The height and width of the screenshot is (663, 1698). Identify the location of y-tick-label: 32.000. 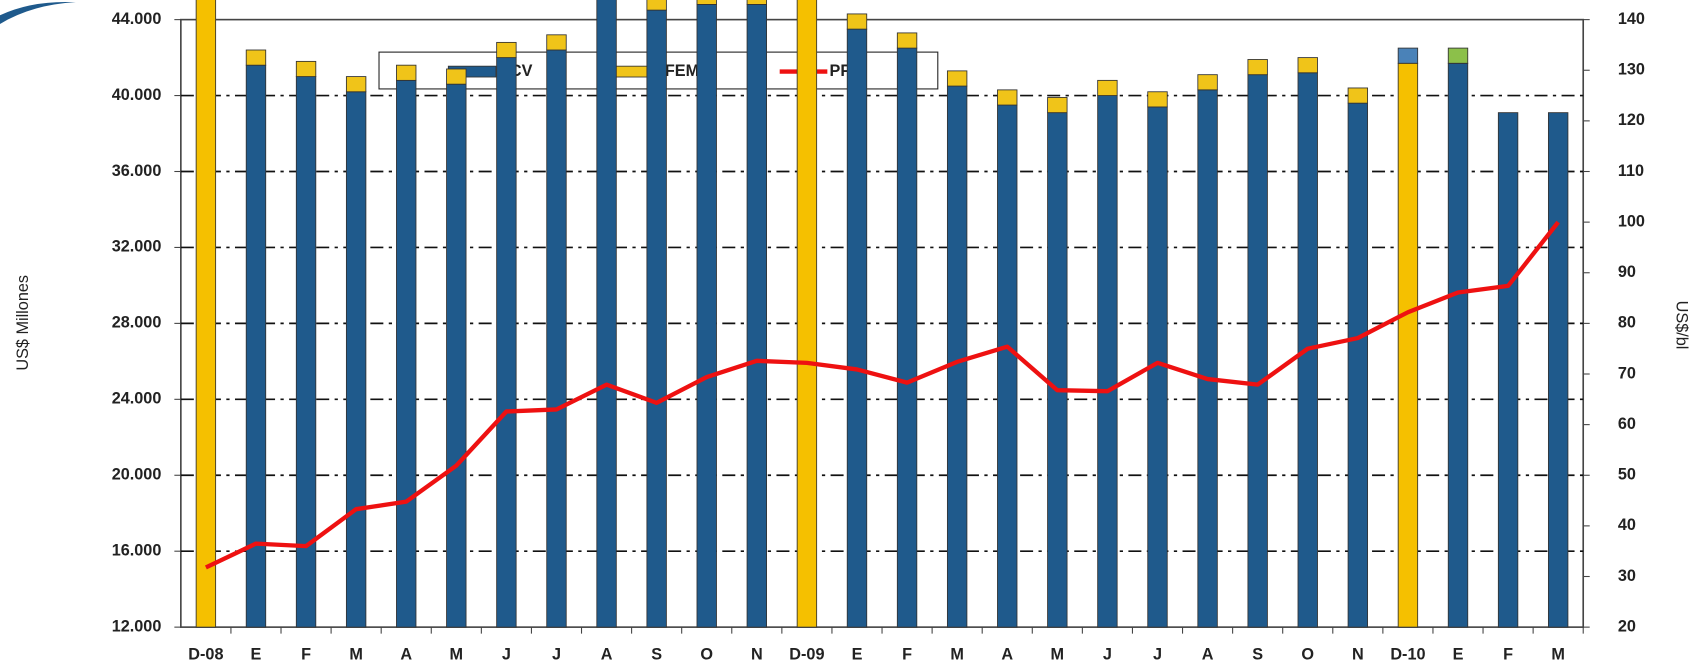
(137, 247).